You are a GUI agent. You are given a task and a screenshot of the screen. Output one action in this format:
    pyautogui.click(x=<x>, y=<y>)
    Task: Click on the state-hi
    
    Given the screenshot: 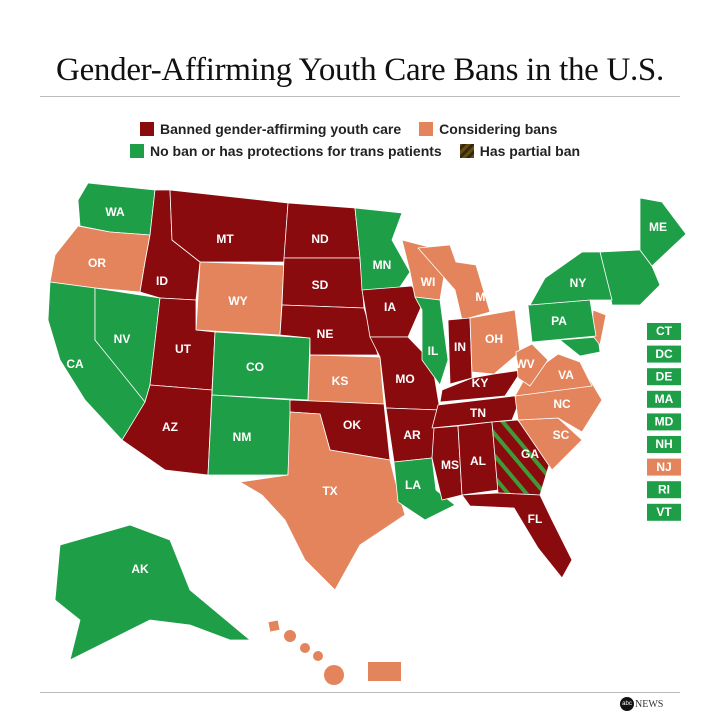 What is the action you would take?
    pyautogui.click(x=274, y=626)
    